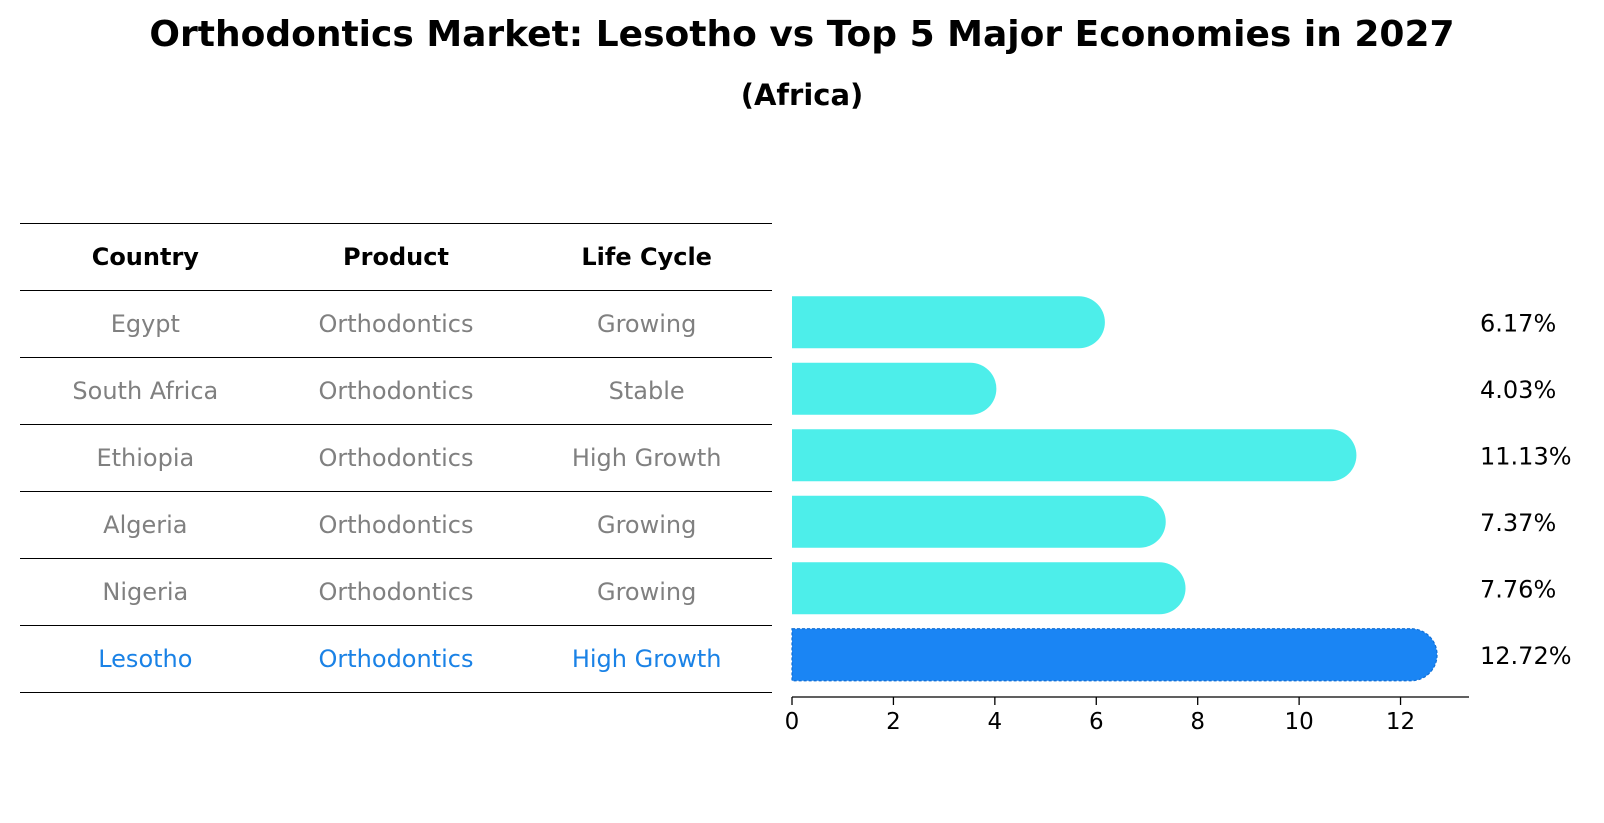 The image size is (1604, 823). Describe the element at coordinates (1400, 722) in the screenshot. I see `x-tick-label: 12` at that location.